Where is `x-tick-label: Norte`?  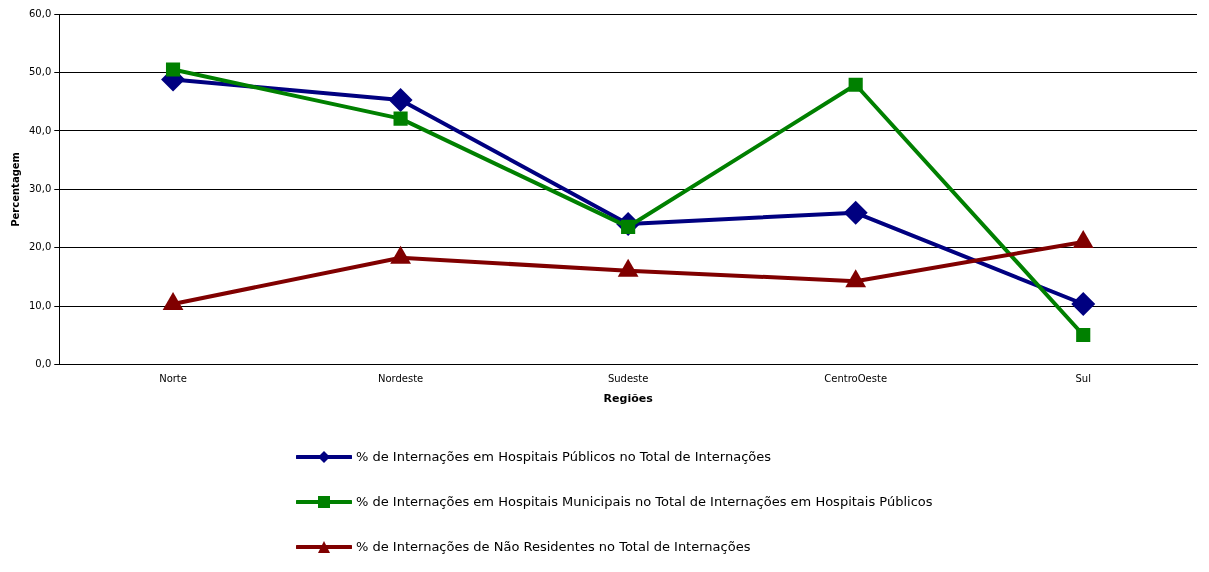
x-tick-label: Norte is located at coordinates (173, 379).